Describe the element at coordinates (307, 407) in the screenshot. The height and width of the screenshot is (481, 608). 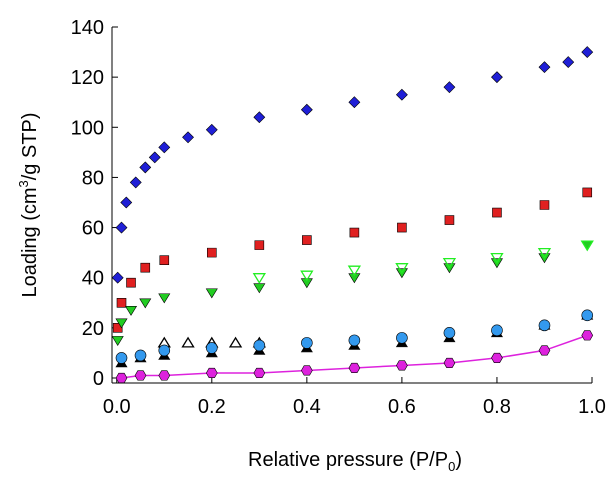
I see `x-tick-label: 0.4` at that location.